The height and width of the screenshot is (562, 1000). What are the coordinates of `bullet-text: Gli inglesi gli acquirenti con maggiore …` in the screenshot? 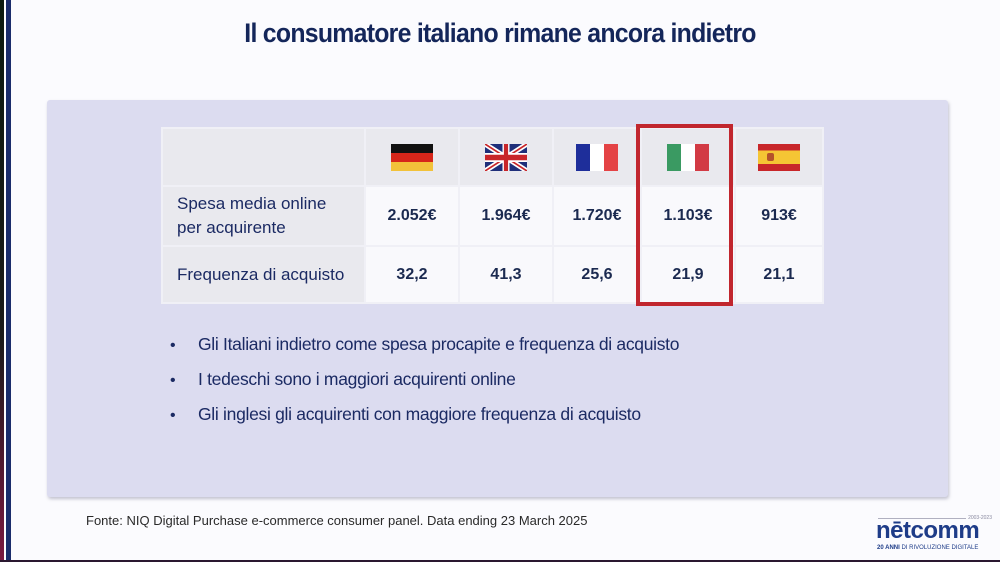 It's located at (419, 414).